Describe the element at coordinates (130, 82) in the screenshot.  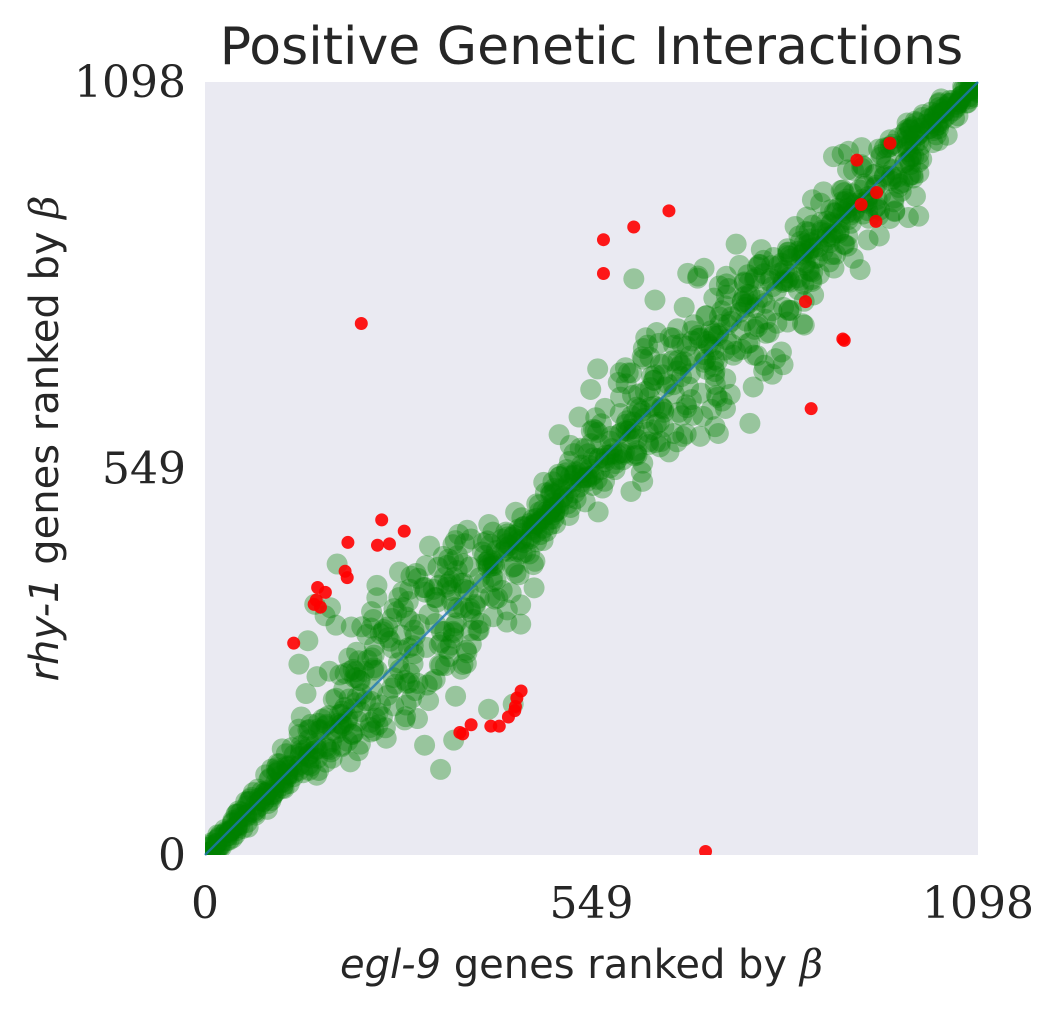
I see `y-tick-label: 1098` at that location.